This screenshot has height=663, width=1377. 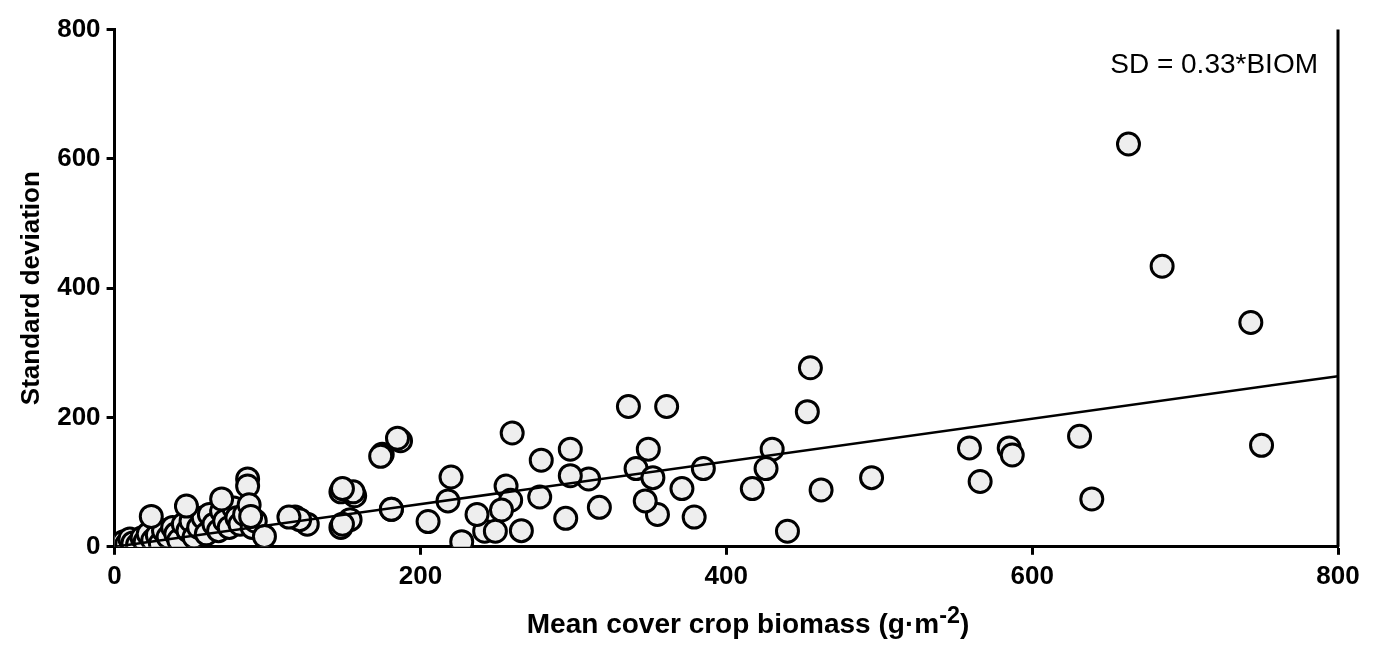 What do you see at coordinates (29, 288) in the screenshot?
I see `y-axis-title: Standard deviation` at bounding box center [29, 288].